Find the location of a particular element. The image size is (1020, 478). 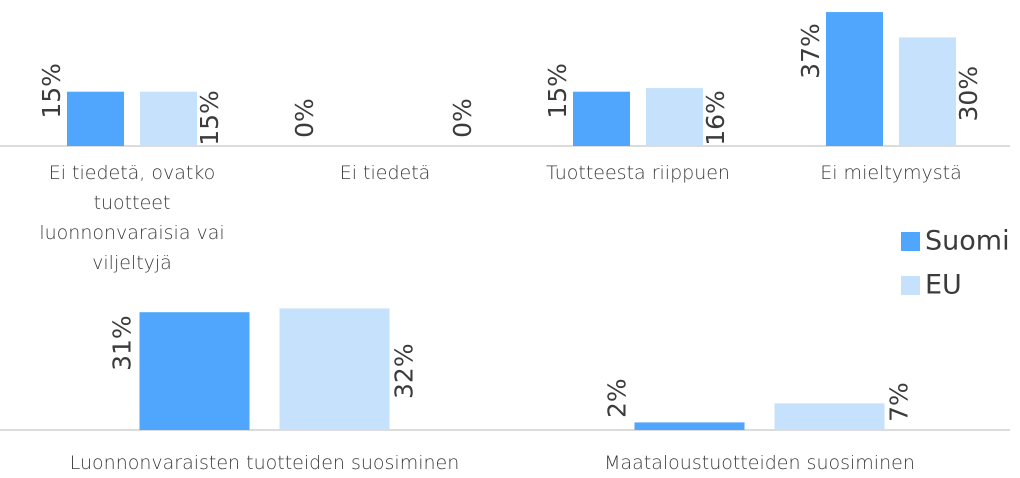

x-tick-label: Maataloustuotteiden suosiminen is located at coordinates (759, 463).